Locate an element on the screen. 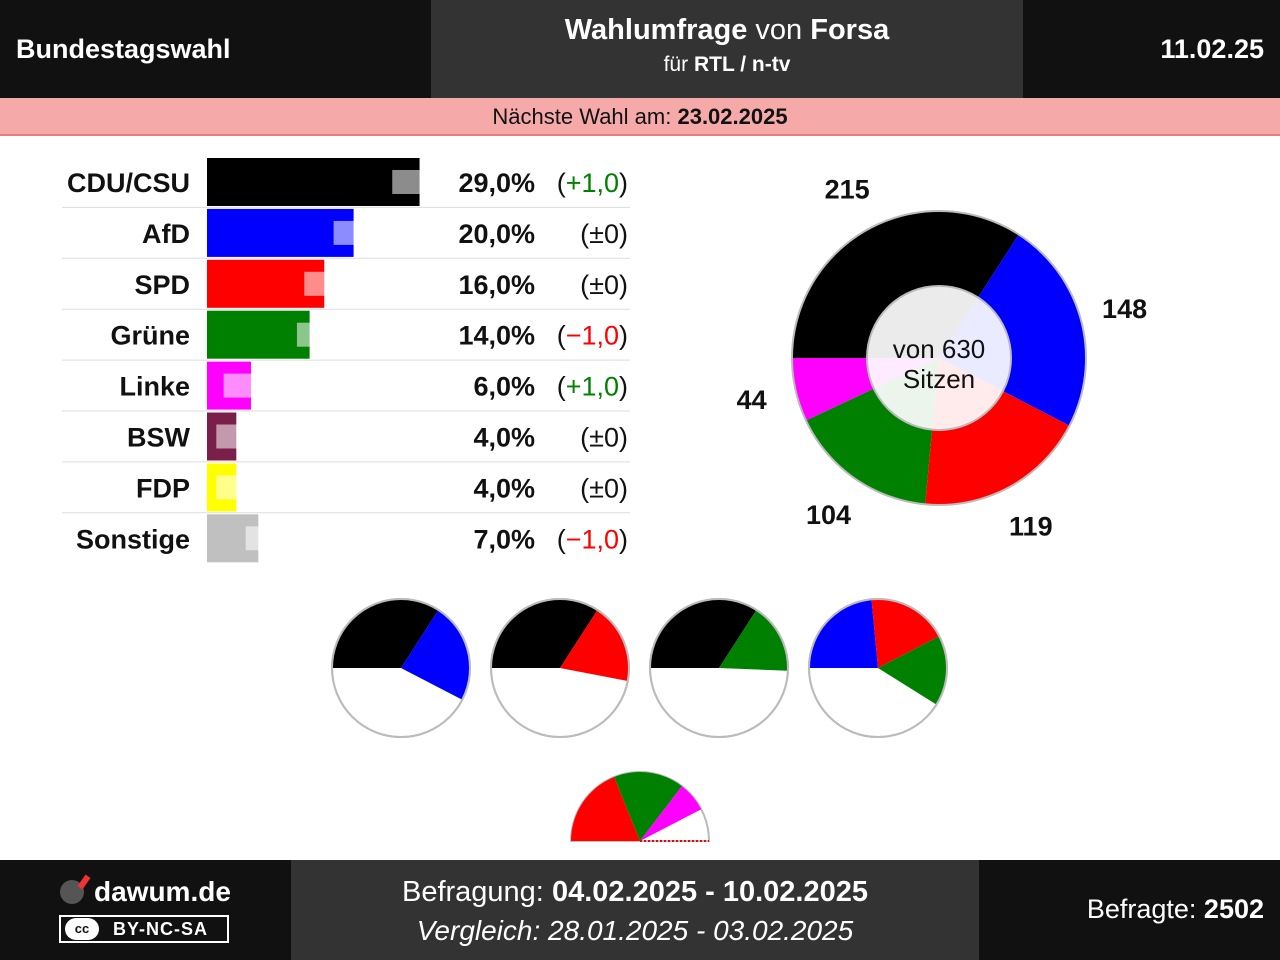 This screenshot has height=960, width=1280. seat-title-line2: Sitzen is located at coordinates (939, 379).